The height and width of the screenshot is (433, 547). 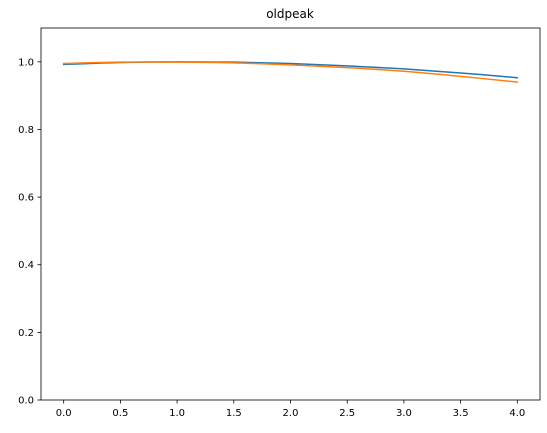 I want to click on y-tick-label: 0.4, so click(x=26, y=265).